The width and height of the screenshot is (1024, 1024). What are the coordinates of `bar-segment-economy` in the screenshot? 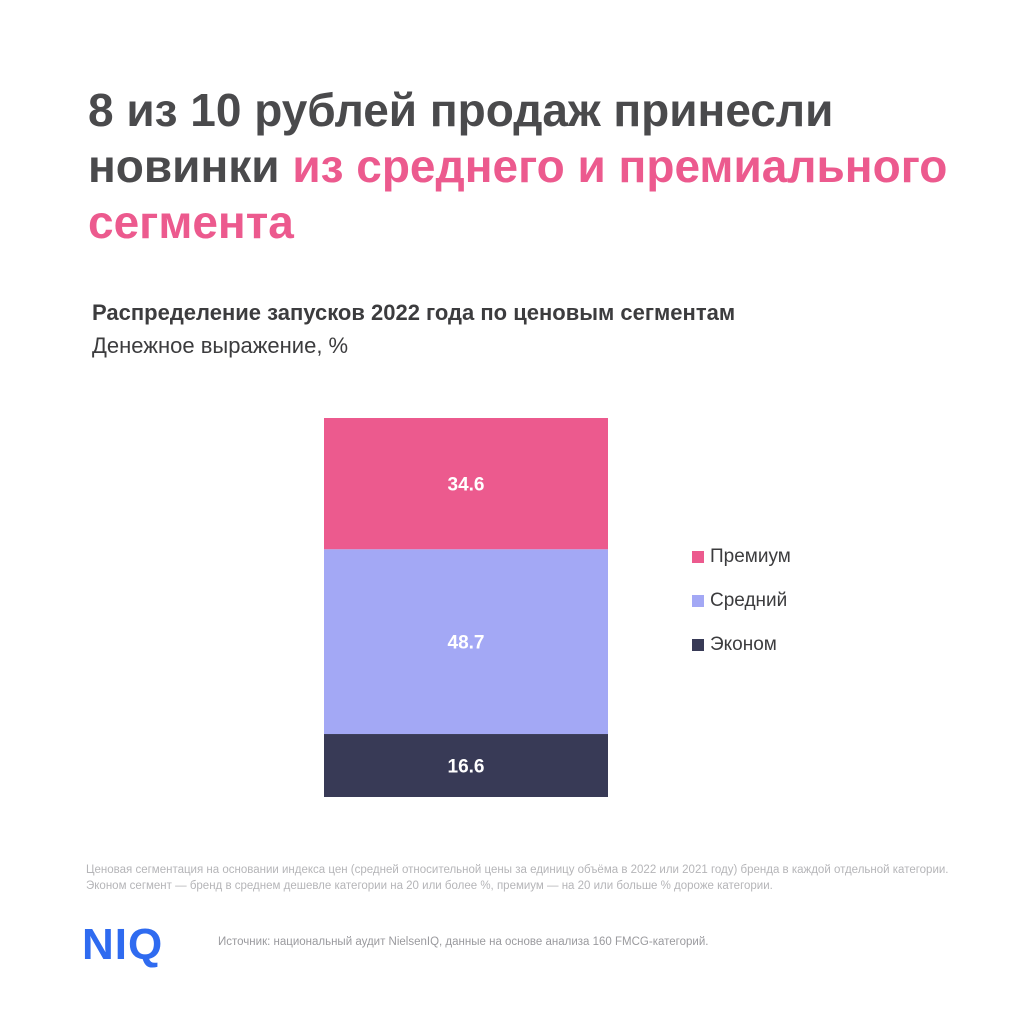 It's located at (466, 765).